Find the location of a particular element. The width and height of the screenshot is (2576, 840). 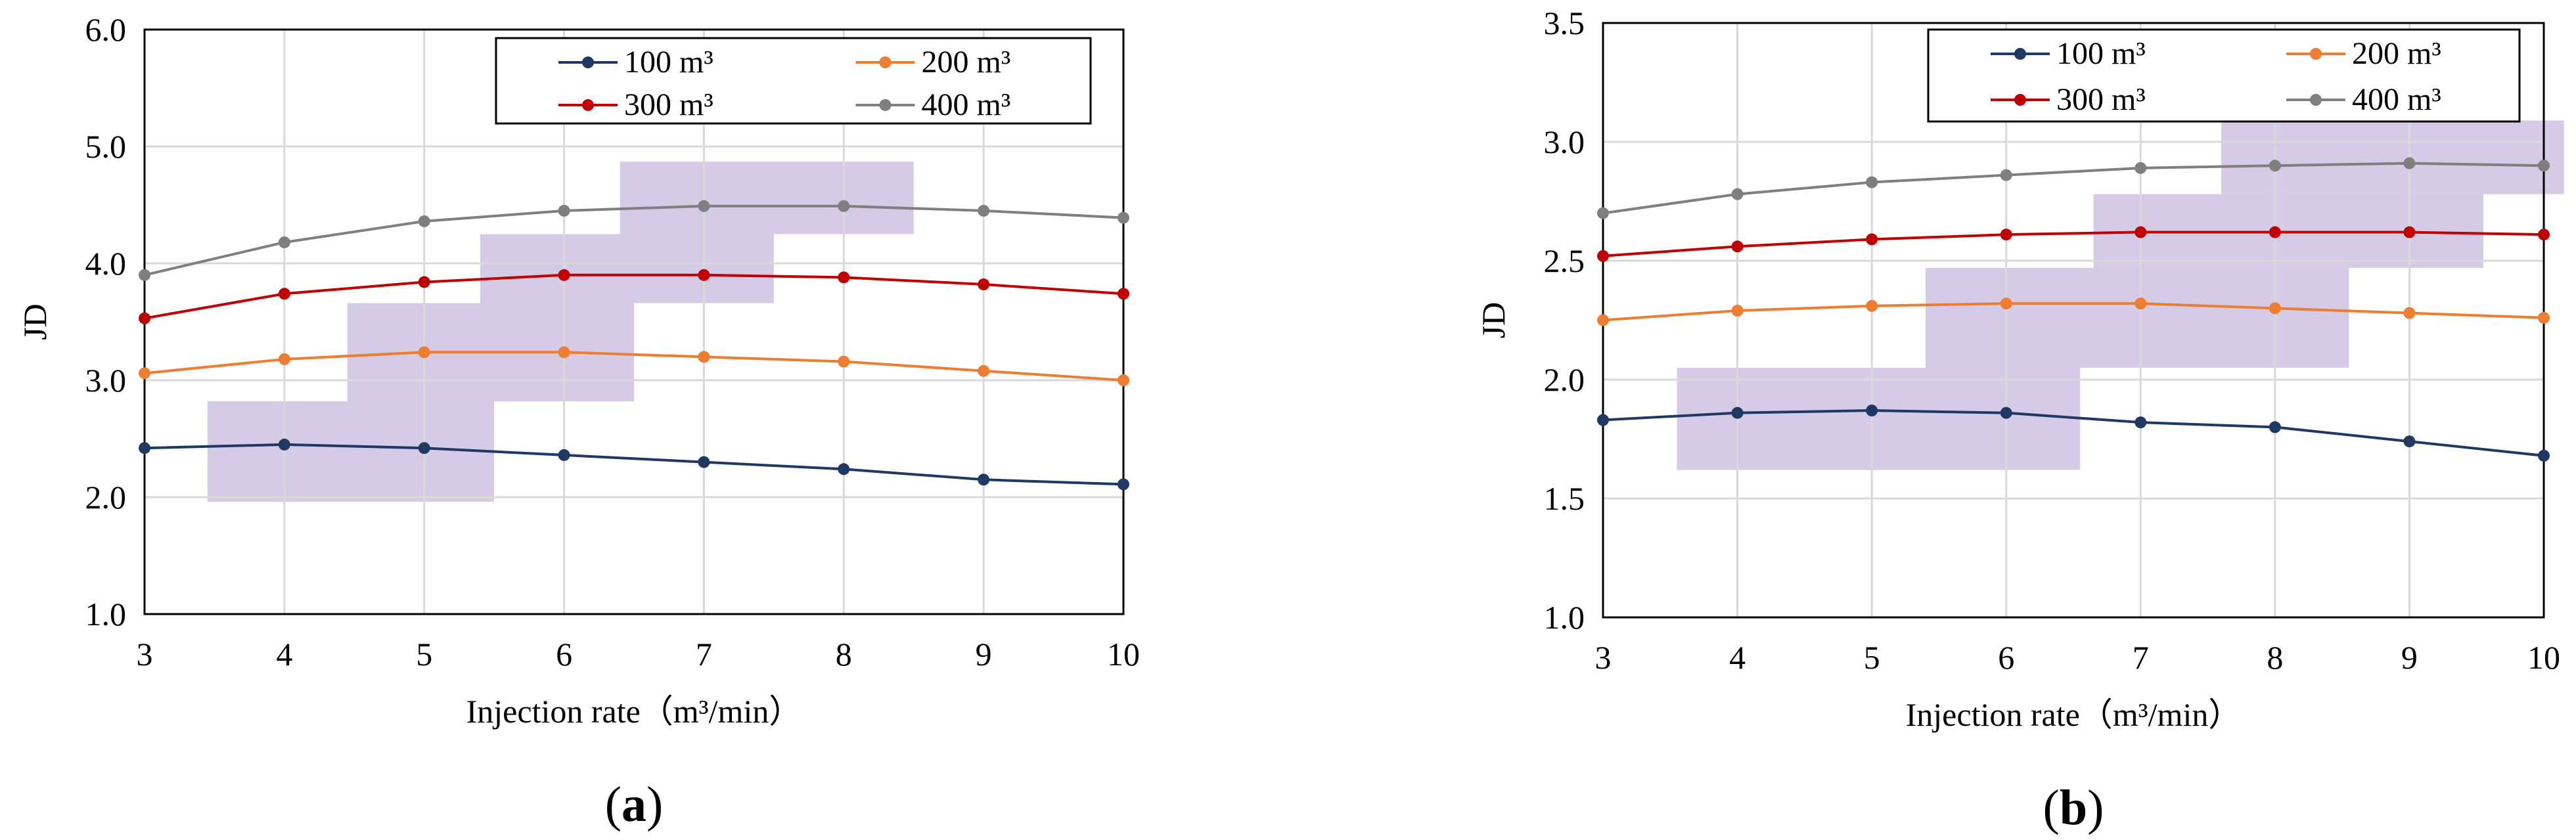

x-tick-label: 6 is located at coordinates (2006, 657).